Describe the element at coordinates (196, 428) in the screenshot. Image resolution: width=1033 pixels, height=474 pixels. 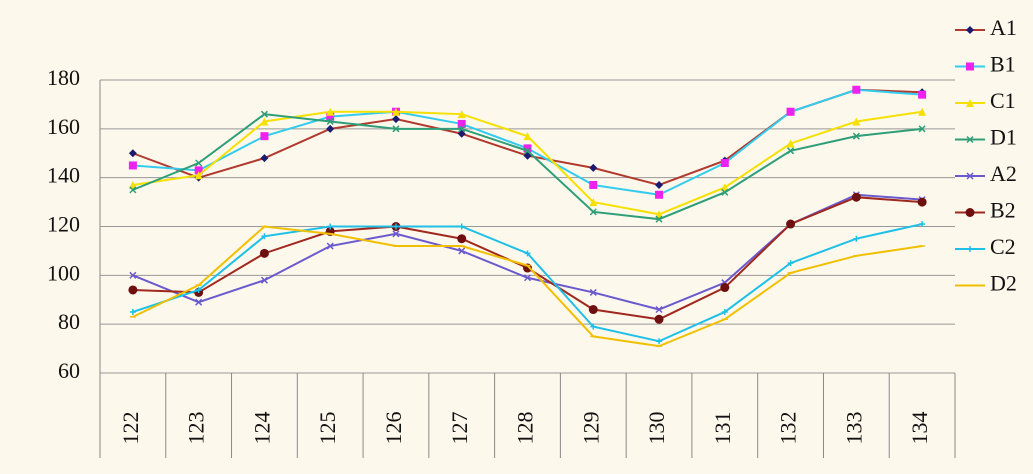
I see `x-tick-label: 123` at that location.